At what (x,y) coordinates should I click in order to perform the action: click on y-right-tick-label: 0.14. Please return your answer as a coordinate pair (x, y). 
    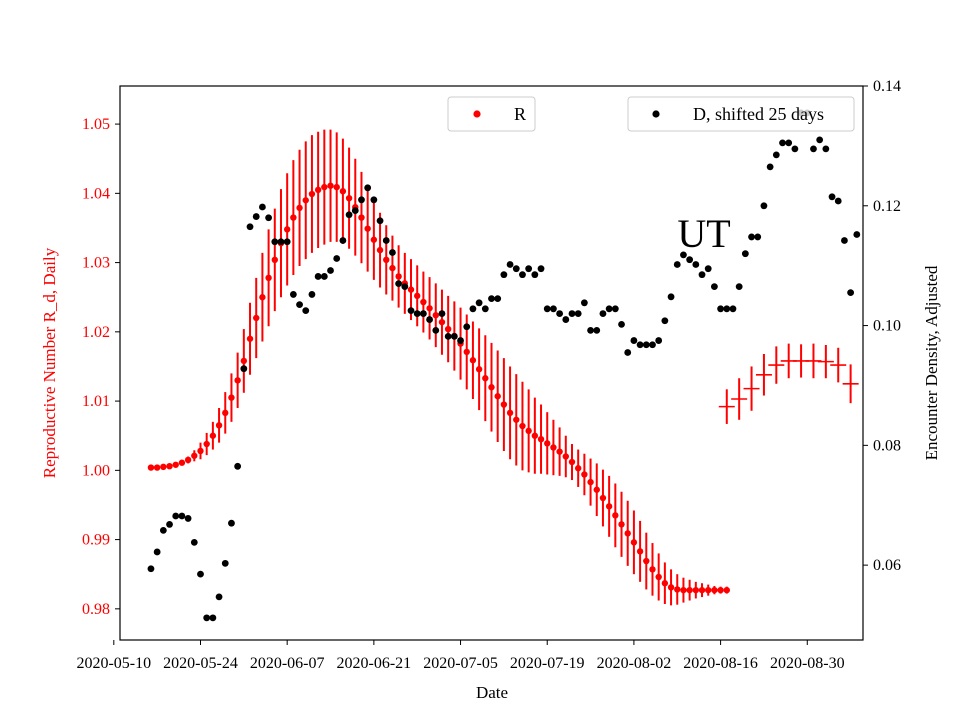
    Looking at the image, I should click on (887, 86).